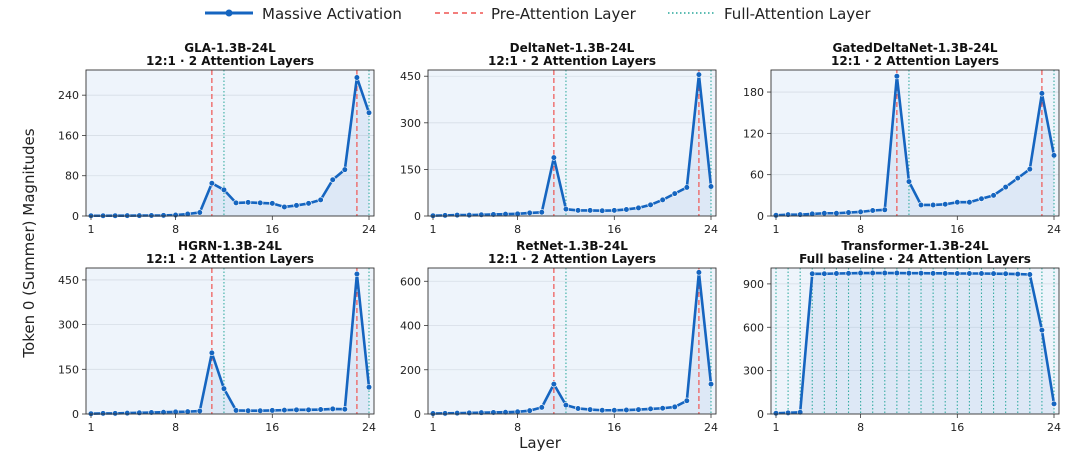 Image resolution: width=1080 pixels, height=453 pixels. What do you see at coordinates (230, 48) in the screenshot?
I see `chart-title: GLA-1.3B-24L` at bounding box center [230, 48].